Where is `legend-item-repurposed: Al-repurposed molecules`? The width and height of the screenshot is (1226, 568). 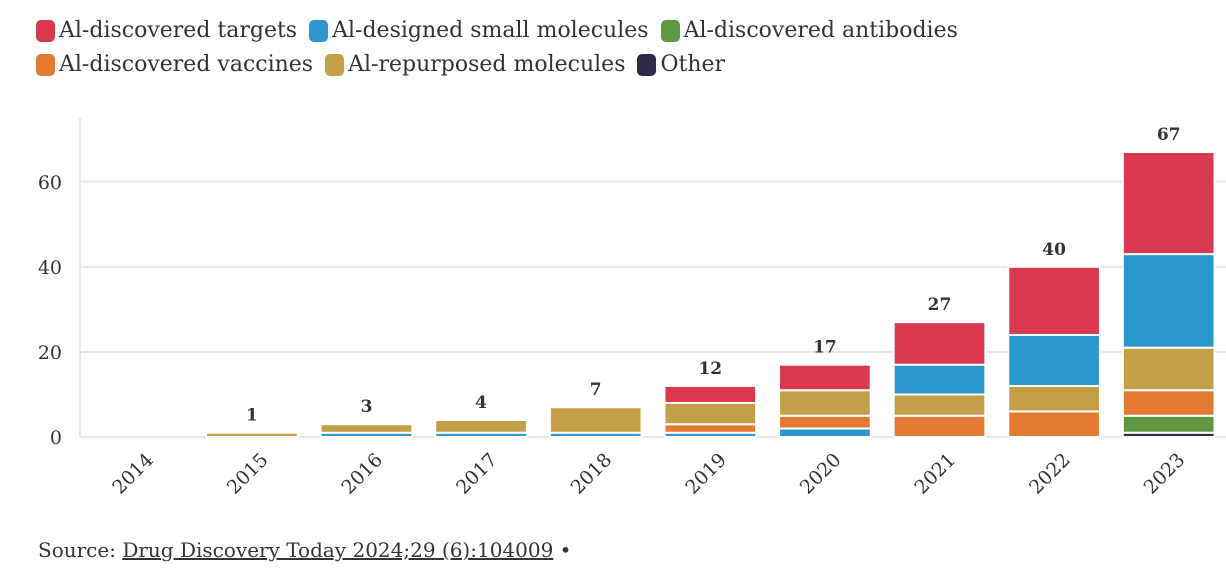 legend-item-repurposed: Al-repurposed molecules is located at coordinates (475, 65).